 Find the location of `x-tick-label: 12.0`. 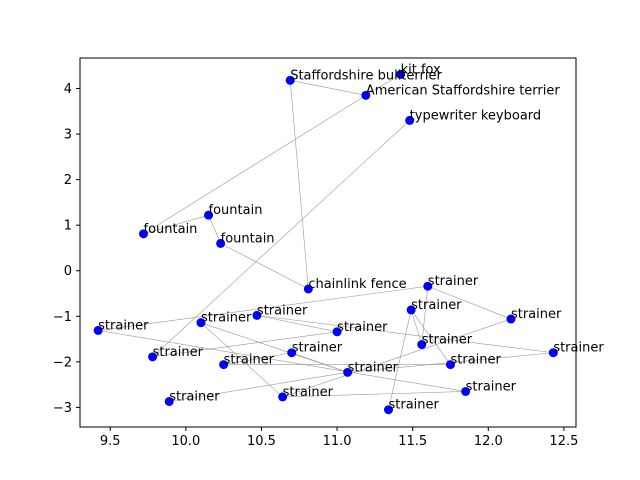

x-tick-label: 12.0 is located at coordinates (488, 441).